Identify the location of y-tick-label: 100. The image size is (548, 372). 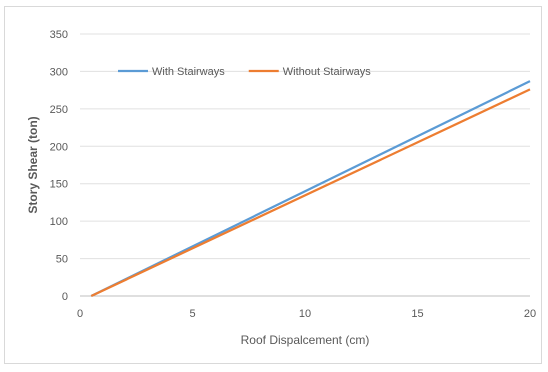
(59, 222).